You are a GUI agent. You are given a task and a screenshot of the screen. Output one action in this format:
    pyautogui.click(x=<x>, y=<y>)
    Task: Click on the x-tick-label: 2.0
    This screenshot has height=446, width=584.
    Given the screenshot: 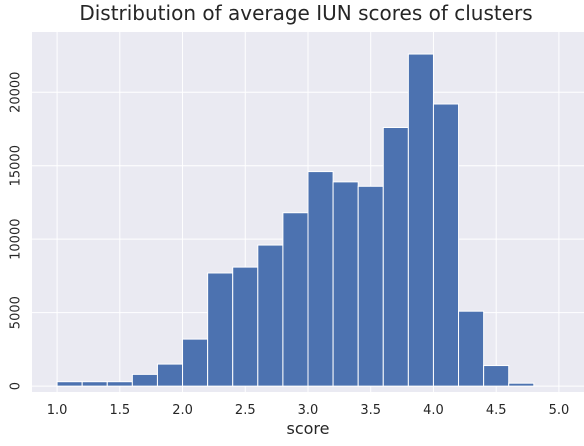 What is the action you would take?
    pyautogui.click(x=182, y=410)
    